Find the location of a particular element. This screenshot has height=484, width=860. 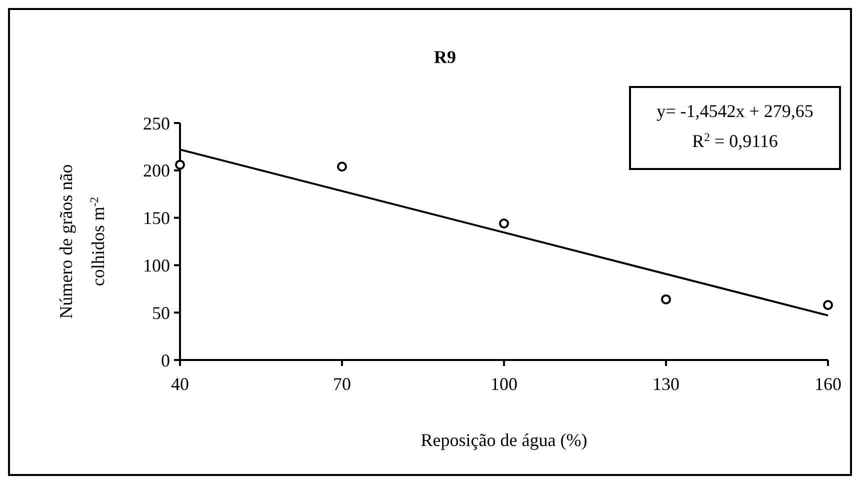

x-axis-title: Reposição de água (%) is located at coordinates (504, 440).